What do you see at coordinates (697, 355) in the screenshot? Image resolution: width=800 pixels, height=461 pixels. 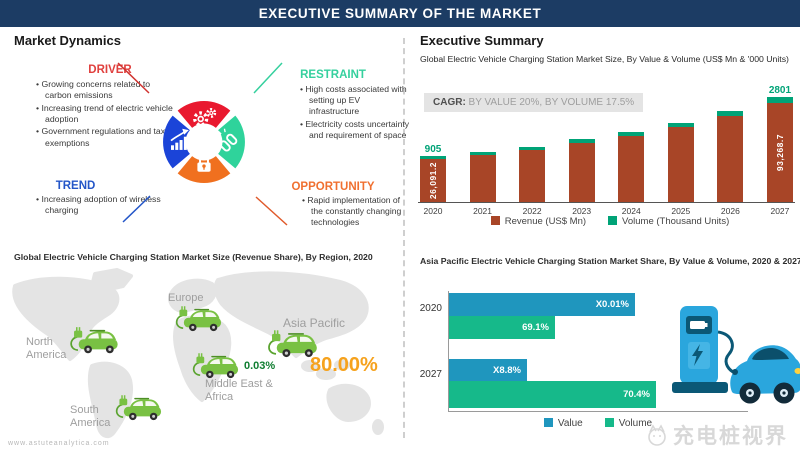 I see `lightning-bolt-icon` at bounding box center [697, 355].